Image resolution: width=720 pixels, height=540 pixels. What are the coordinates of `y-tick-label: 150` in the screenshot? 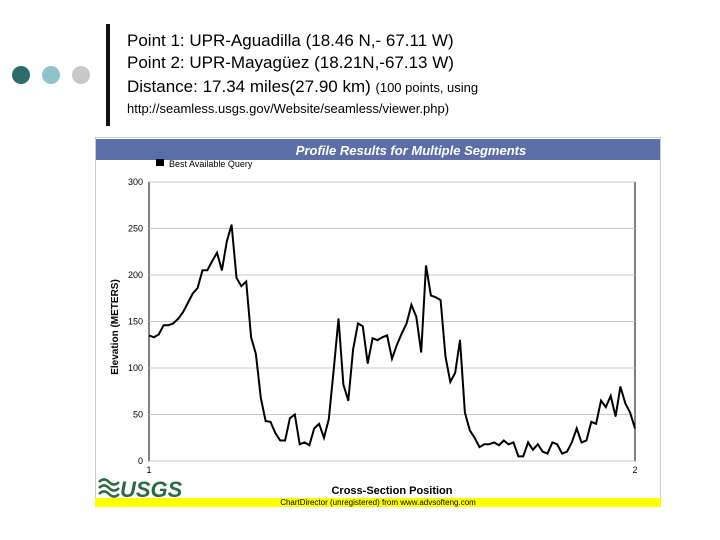 It's located at (135, 322).